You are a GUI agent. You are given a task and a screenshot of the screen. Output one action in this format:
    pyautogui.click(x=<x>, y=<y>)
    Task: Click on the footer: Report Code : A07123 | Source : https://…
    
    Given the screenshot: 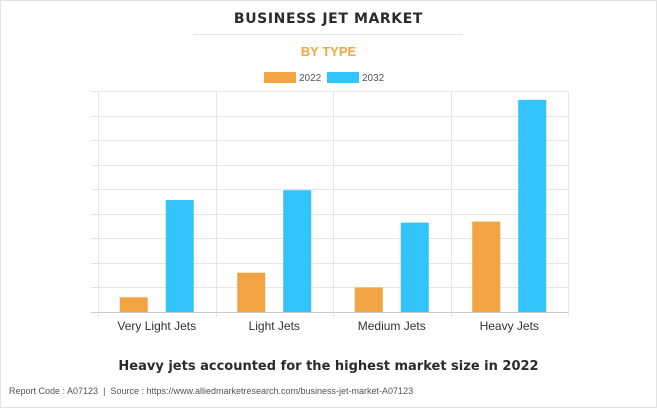 What is the action you would take?
    pyautogui.click(x=211, y=391)
    